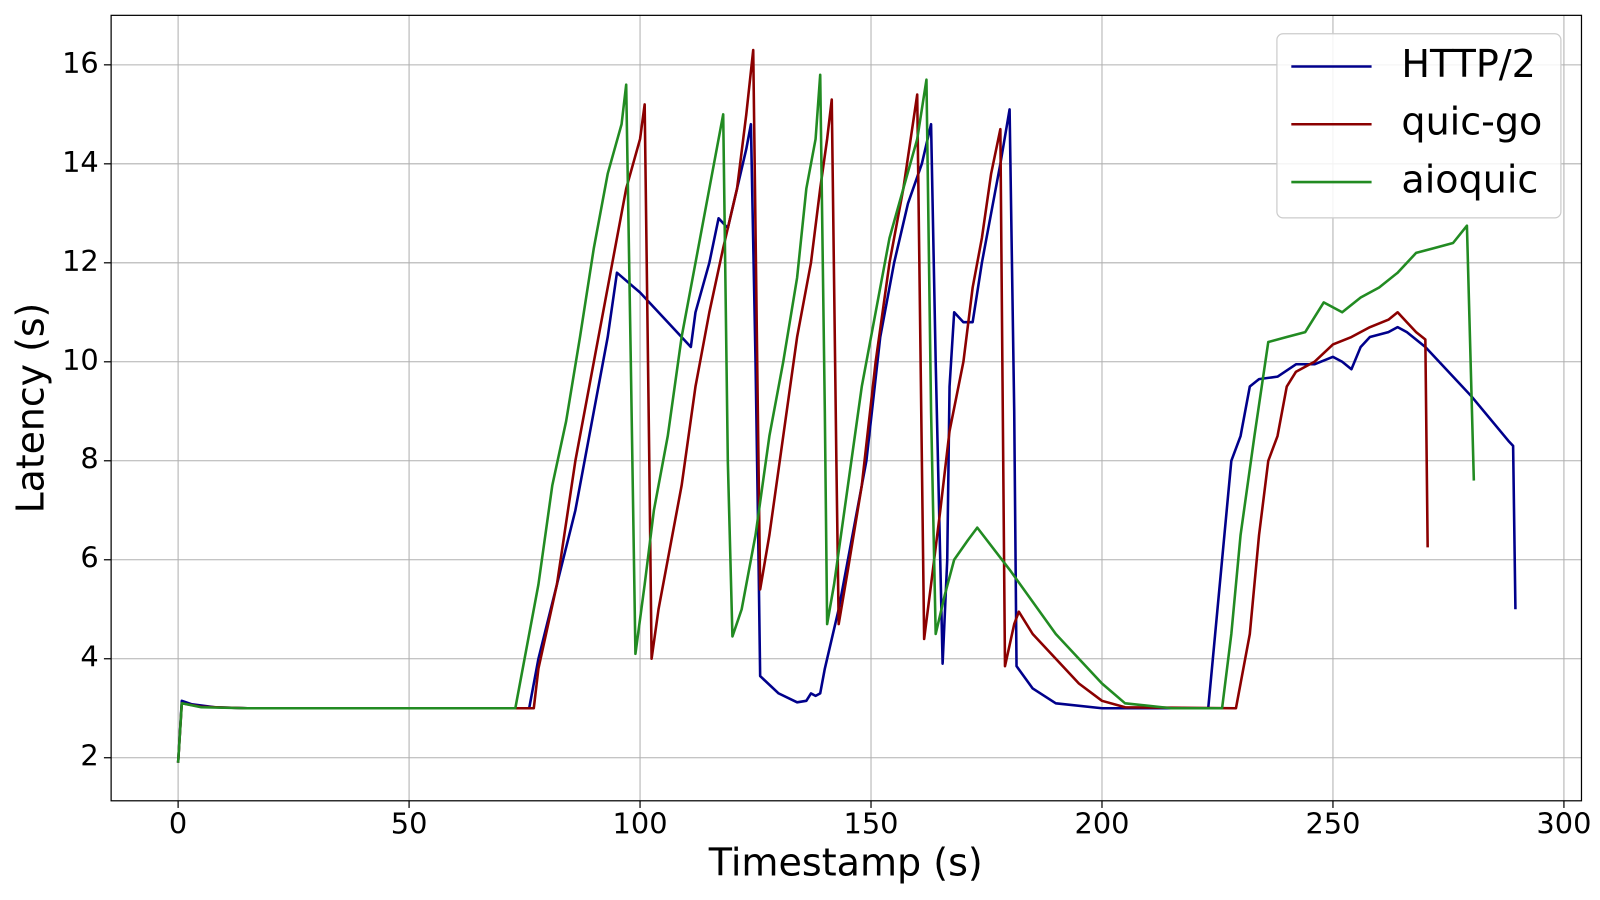  What do you see at coordinates (1471, 122) in the screenshot?
I see `legend-label: quic-go` at bounding box center [1471, 122].